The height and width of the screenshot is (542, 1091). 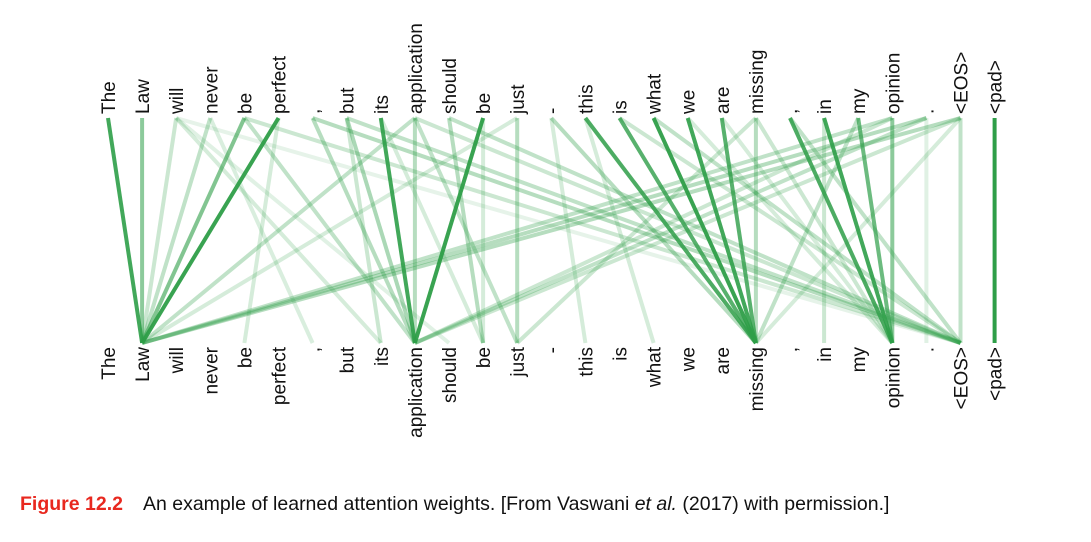 What do you see at coordinates (552, 350) in the screenshot?
I see `bottom-token-label: -` at bounding box center [552, 350].